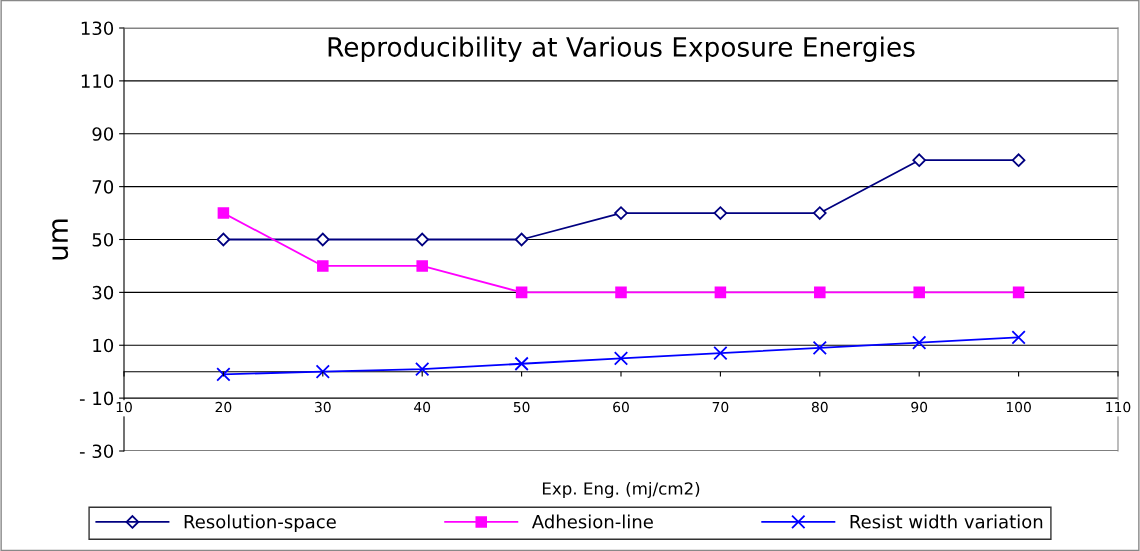 This screenshot has width=1140, height=551. What do you see at coordinates (1018, 407) in the screenshot?
I see `x-tick-label: 100` at bounding box center [1018, 407].